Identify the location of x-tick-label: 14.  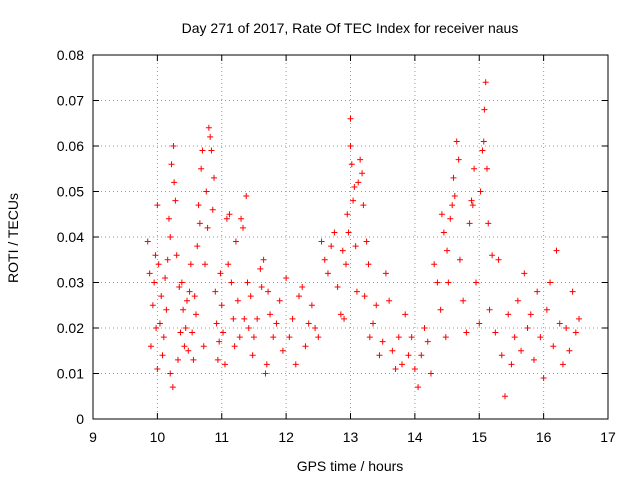
(415, 437).